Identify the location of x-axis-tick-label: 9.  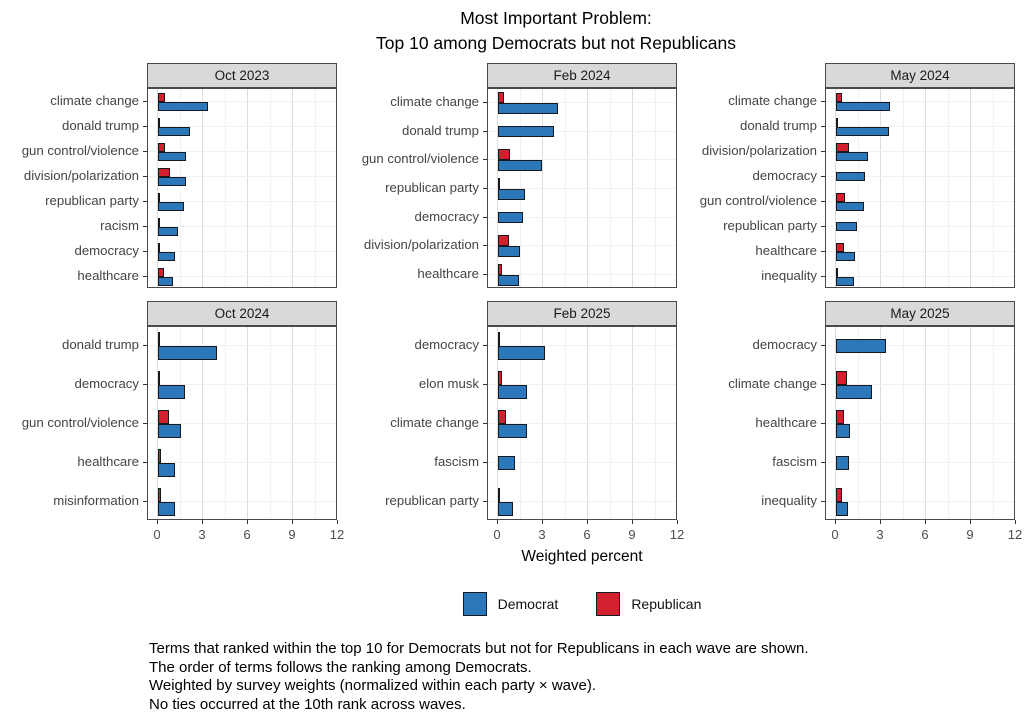
(292, 534).